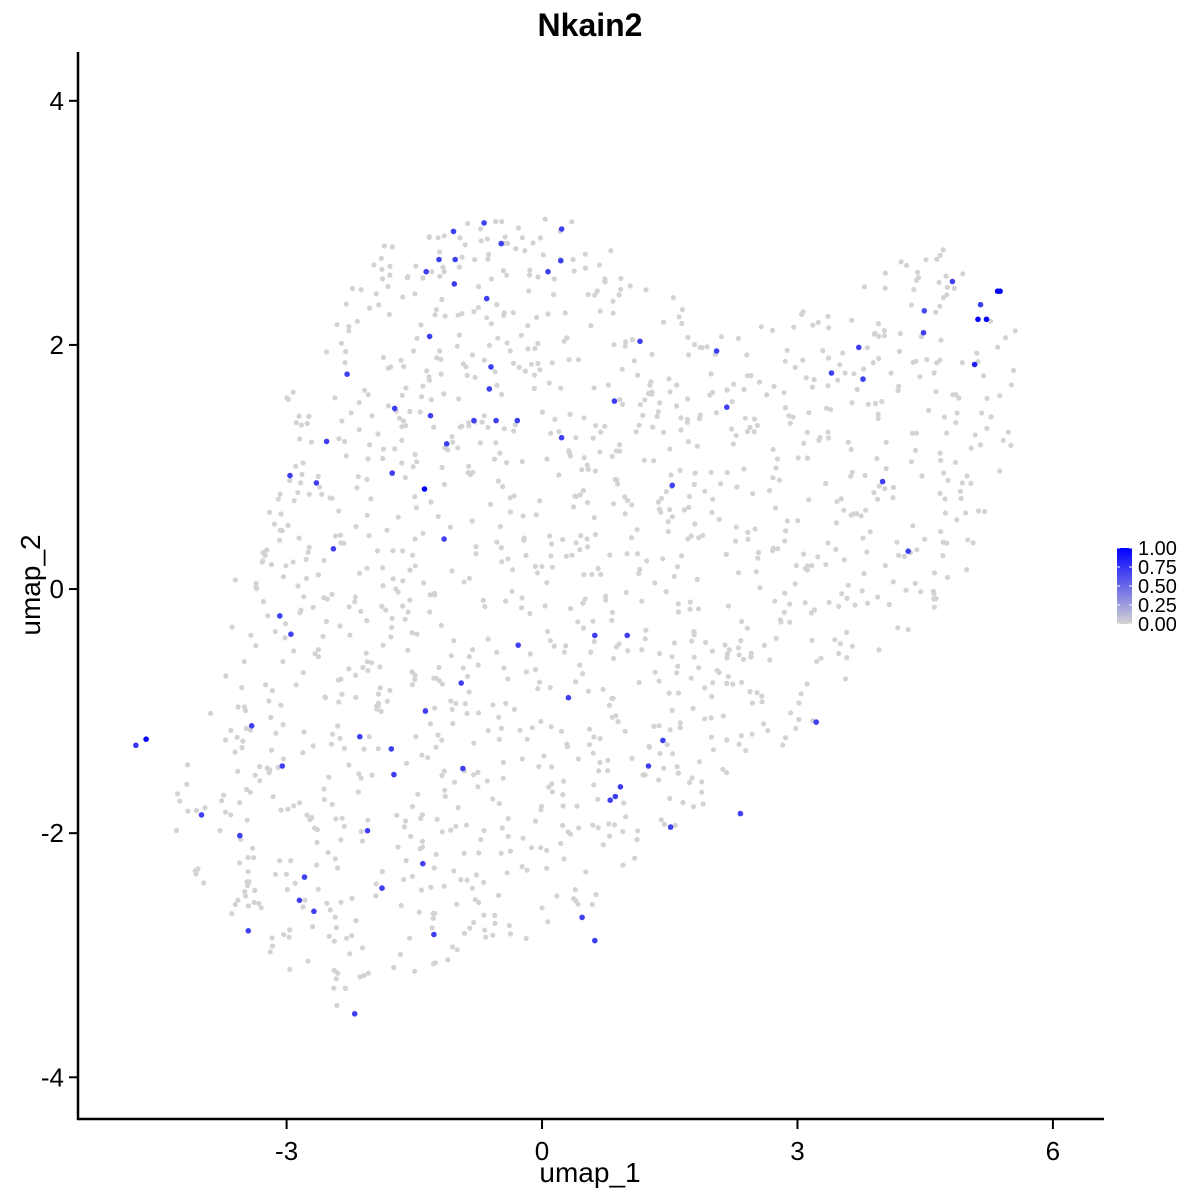  Describe the element at coordinates (542, 1151) in the screenshot. I see `x-tick-label: 0` at that location.